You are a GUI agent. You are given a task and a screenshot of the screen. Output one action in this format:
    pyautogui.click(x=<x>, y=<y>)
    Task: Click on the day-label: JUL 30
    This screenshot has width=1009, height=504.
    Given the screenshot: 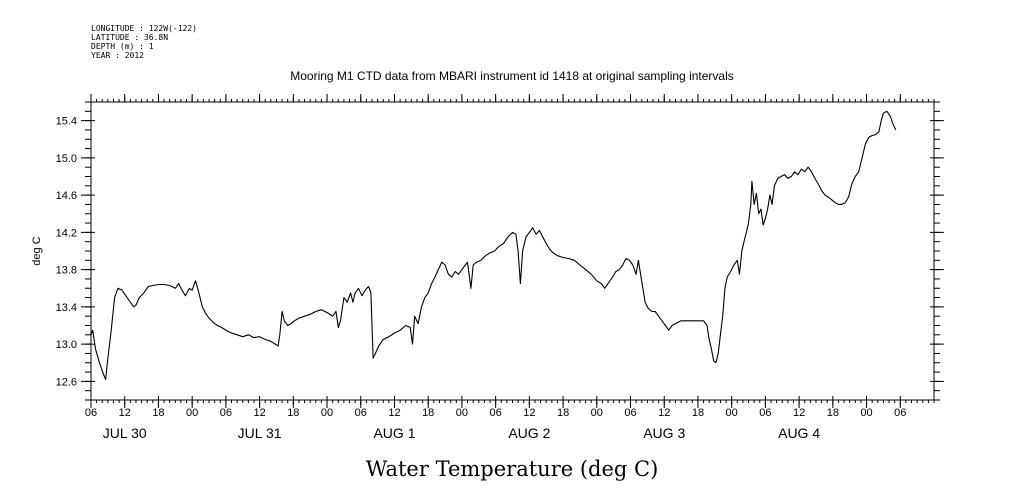 What is the action you would take?
    pyautogui.click(x=125, y=433)
    